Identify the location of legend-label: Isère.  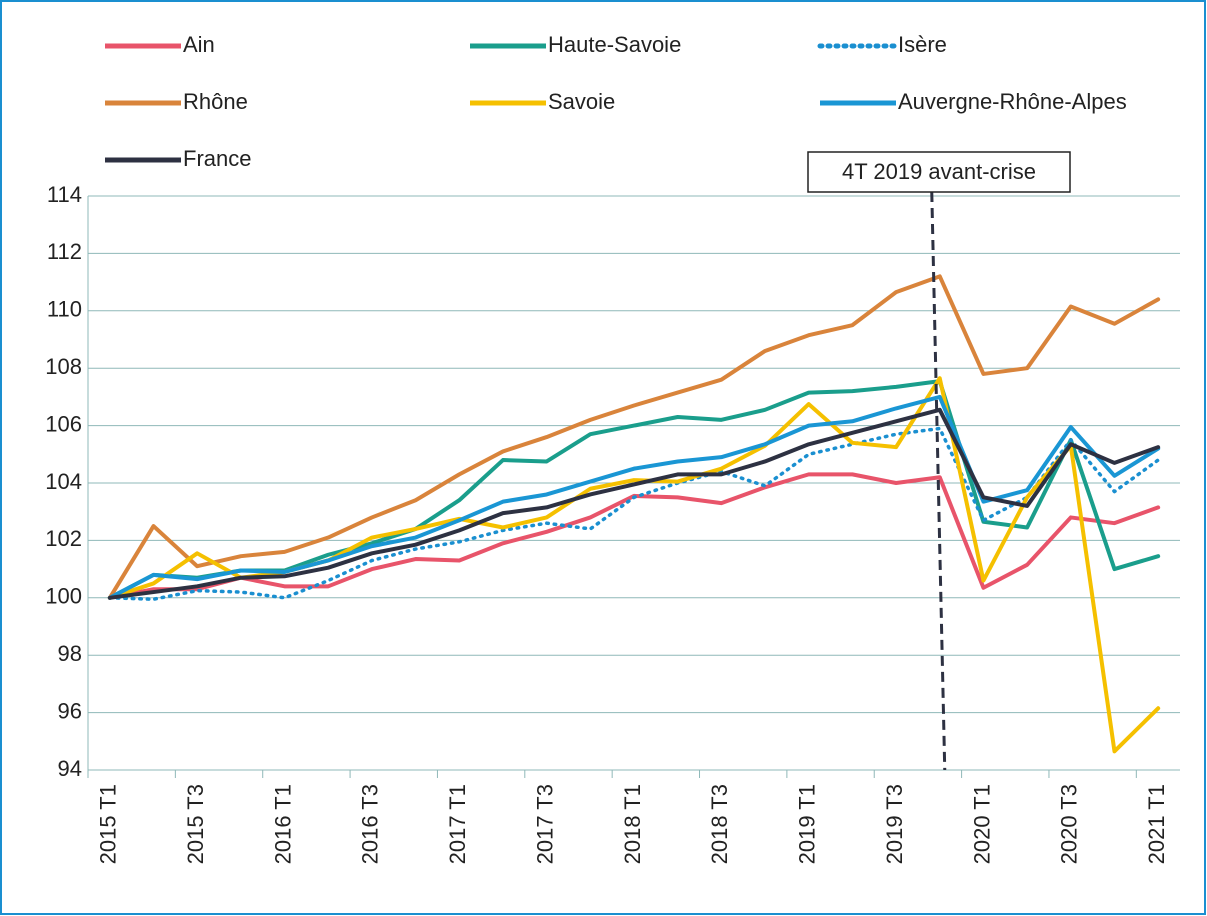
(922, 44).